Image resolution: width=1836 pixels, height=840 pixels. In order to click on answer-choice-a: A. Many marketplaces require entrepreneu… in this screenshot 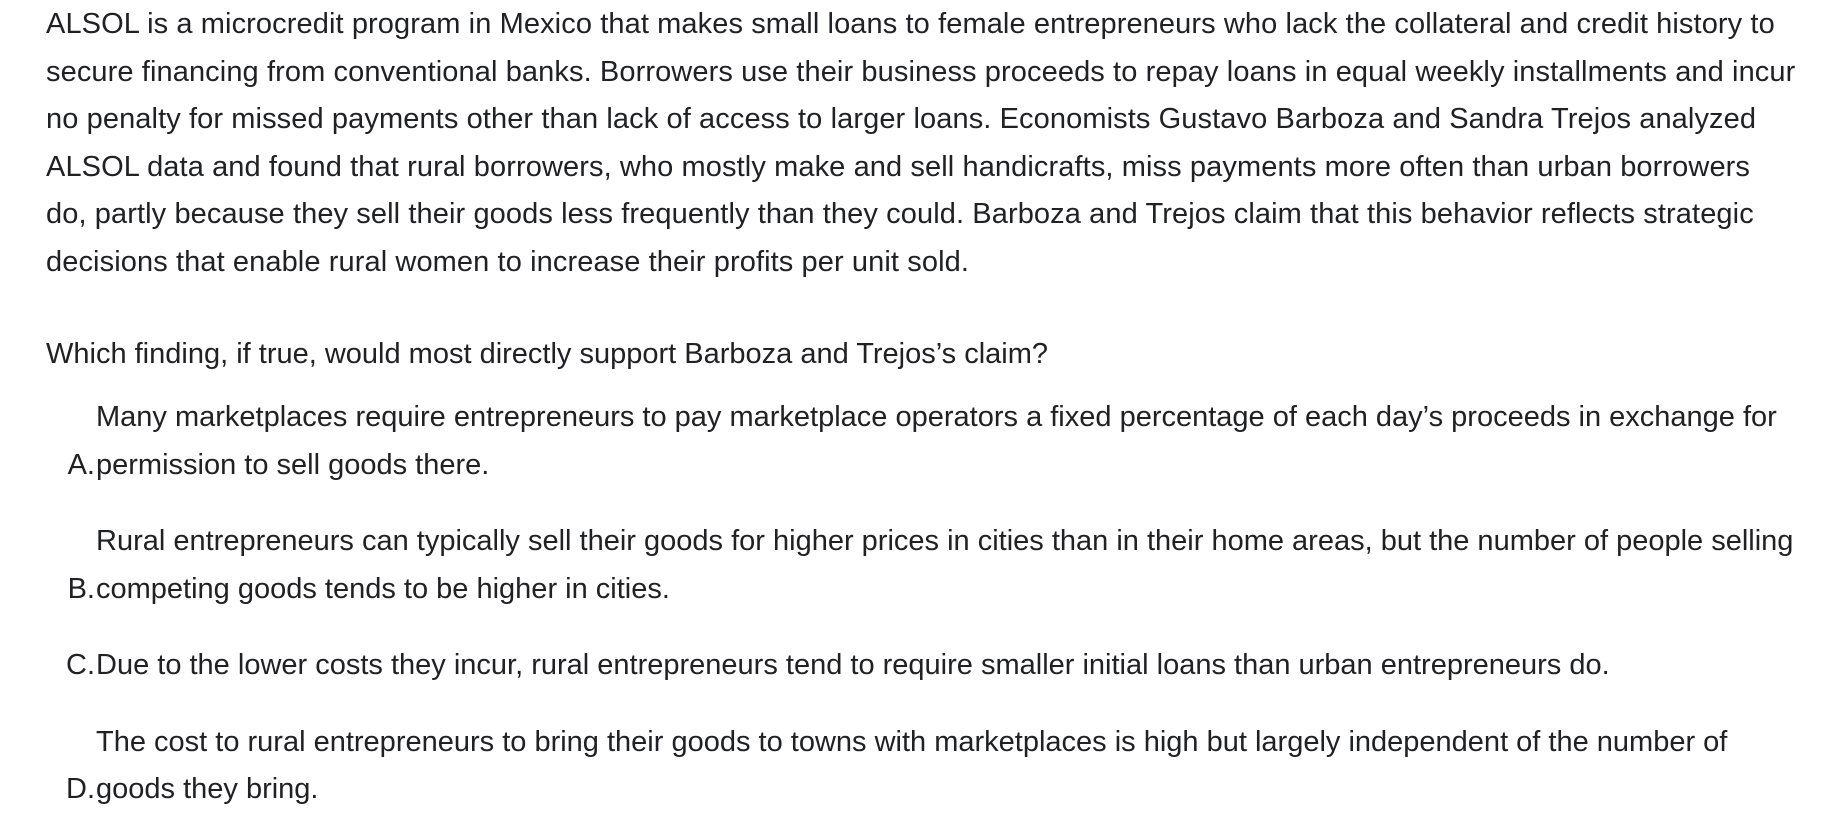, I will do `click(921, 441)`.